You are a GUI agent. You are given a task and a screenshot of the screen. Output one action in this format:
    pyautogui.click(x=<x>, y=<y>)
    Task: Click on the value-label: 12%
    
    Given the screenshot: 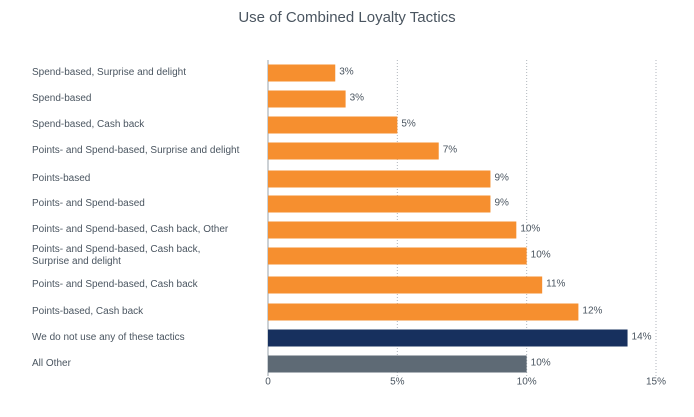 What is the action you would take?
    pyautogui.click(x=592, y=311)
    